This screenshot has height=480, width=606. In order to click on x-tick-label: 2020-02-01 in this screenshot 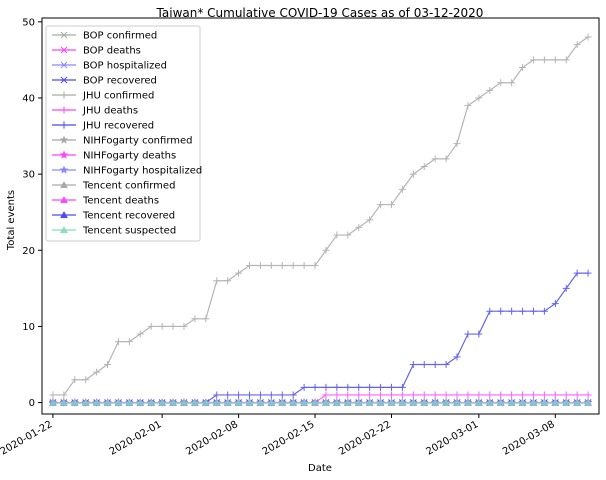, I will do `click(136, 438)`.